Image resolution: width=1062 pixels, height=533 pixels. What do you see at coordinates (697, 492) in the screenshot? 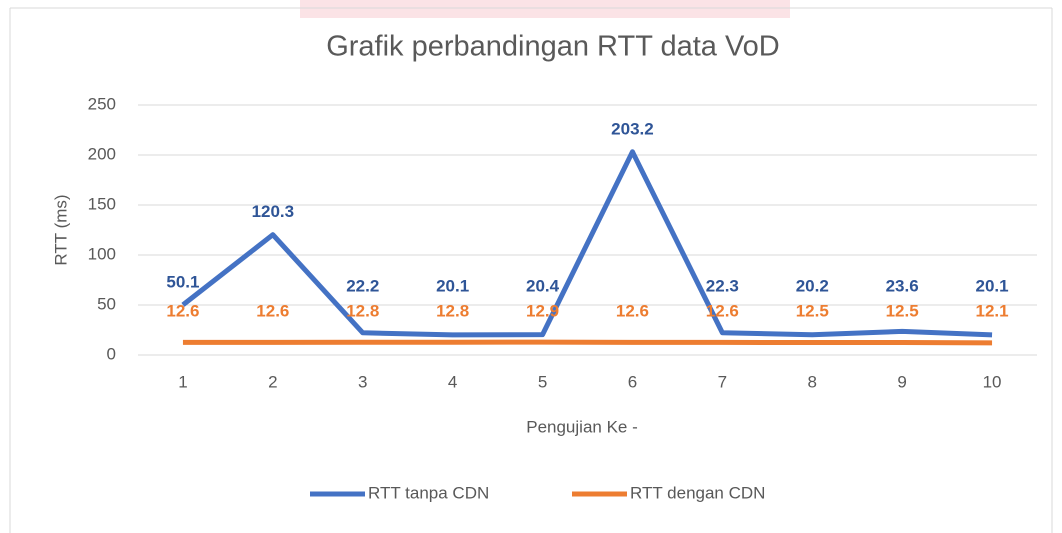
I see `legend-label: RTT dengan CDN` at bounding box center [697, 492].